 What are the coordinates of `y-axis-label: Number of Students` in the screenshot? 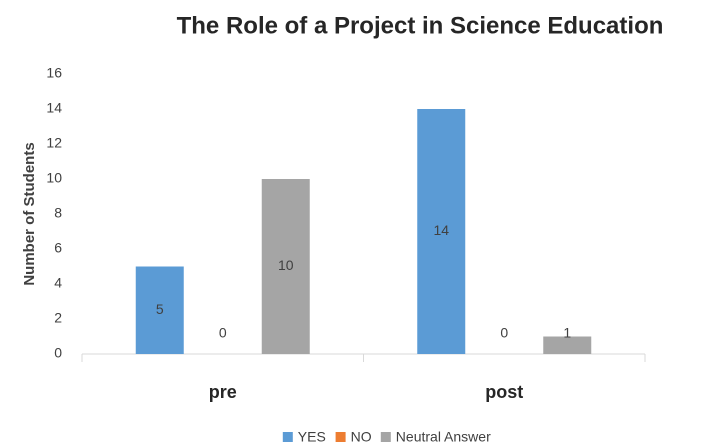 It's located at (29, 213).